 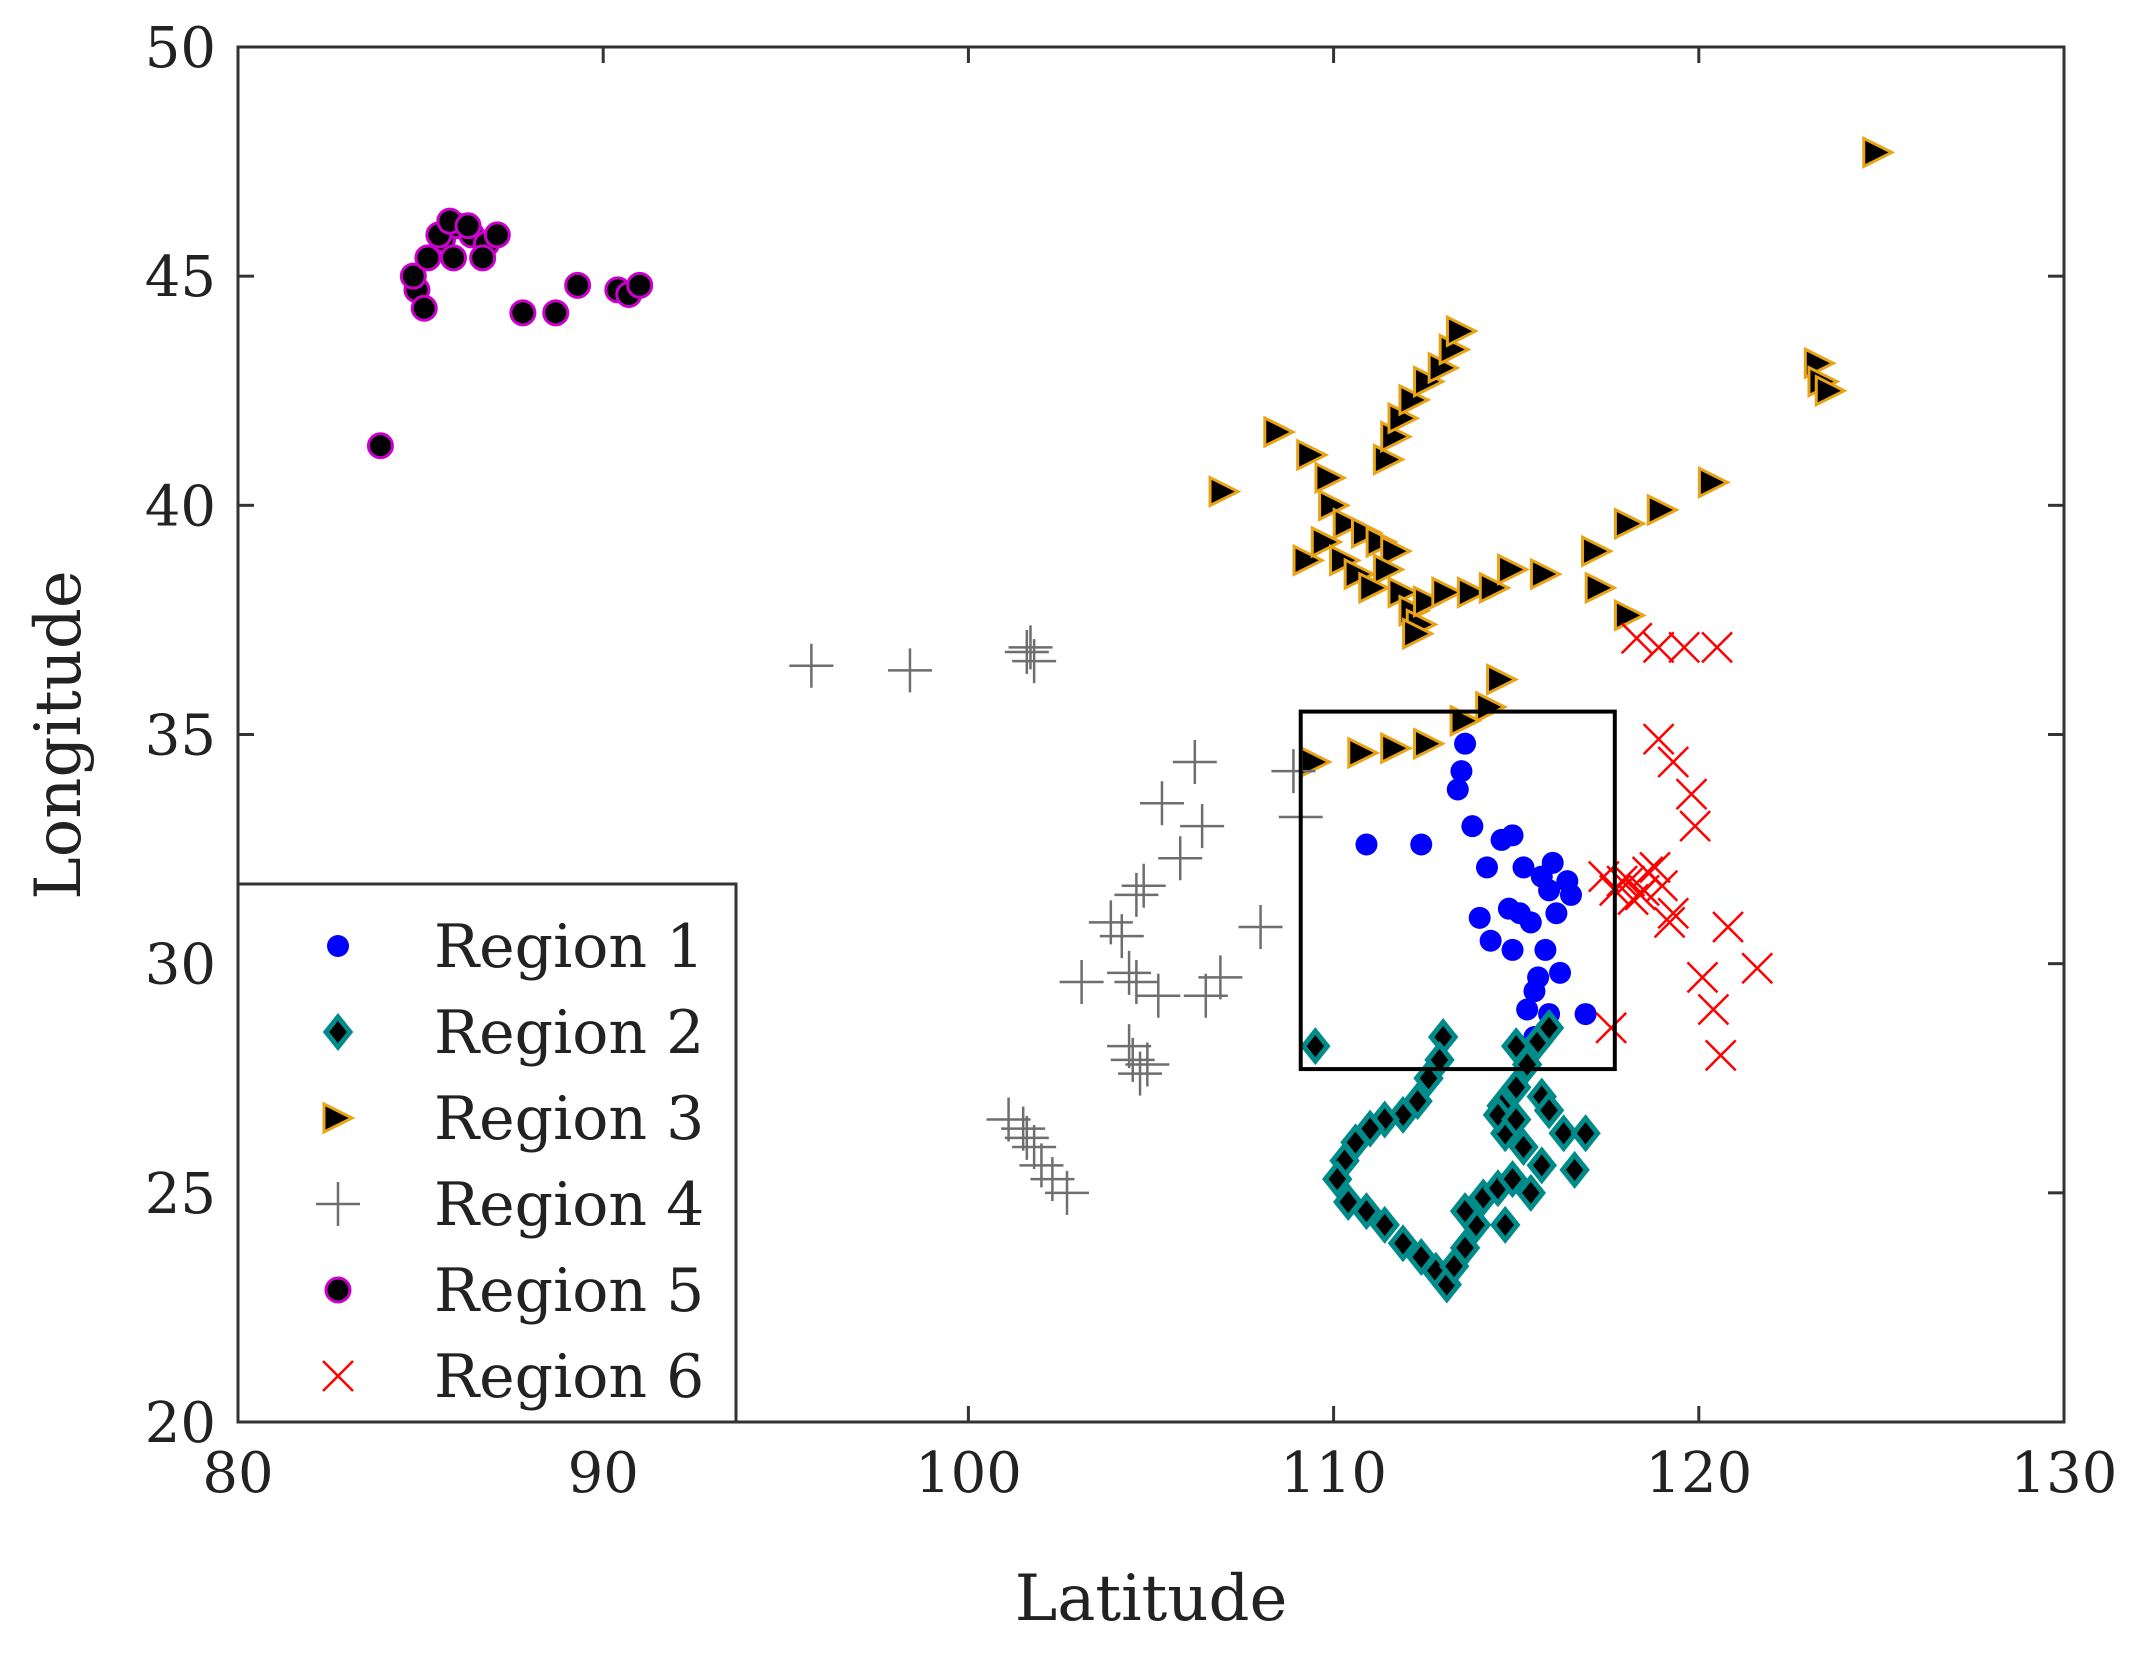 What do you see at coordinates (180, 965) in the screenshot?
I see `y-tick-label: 30` at bounding box center [180, 965].